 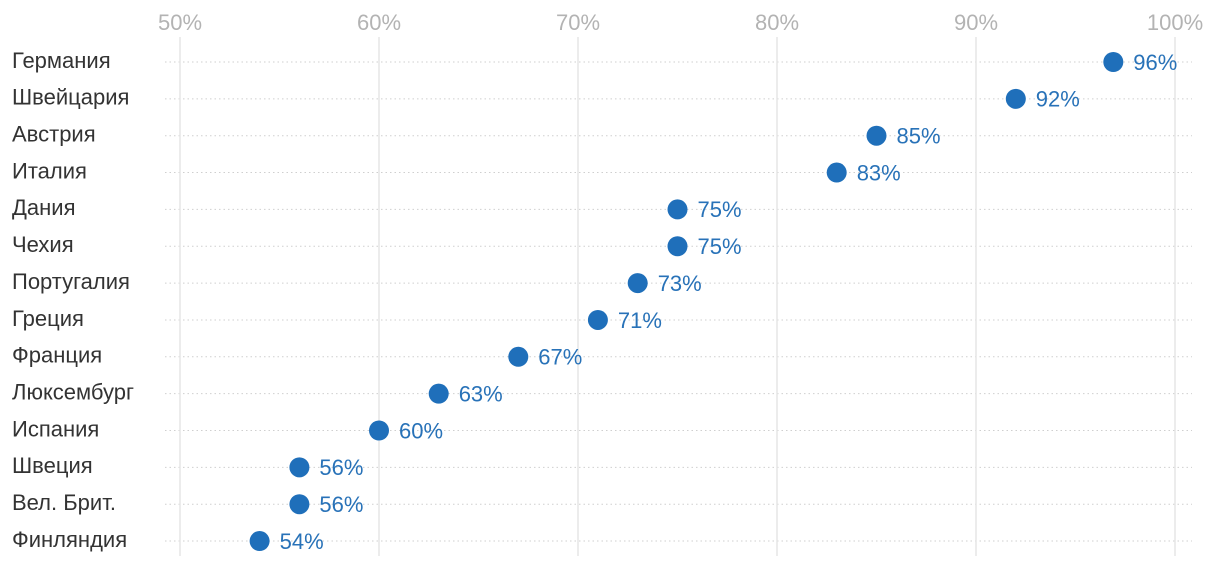 What do you see at coordinates (49, 170) in the screenshot?
I see `category-label: Италия` at bounding box center [49, 170].